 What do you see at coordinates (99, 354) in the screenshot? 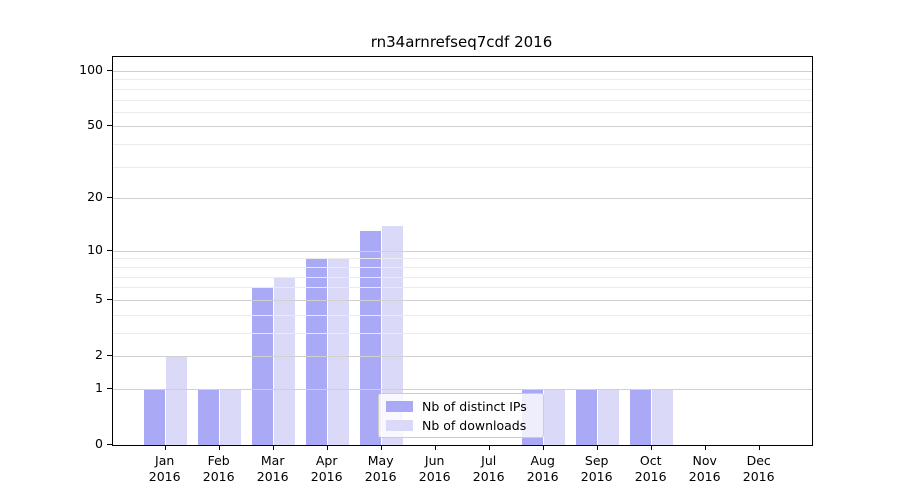
I see `y-tick-label: 2` at bounding box center [99, 354].